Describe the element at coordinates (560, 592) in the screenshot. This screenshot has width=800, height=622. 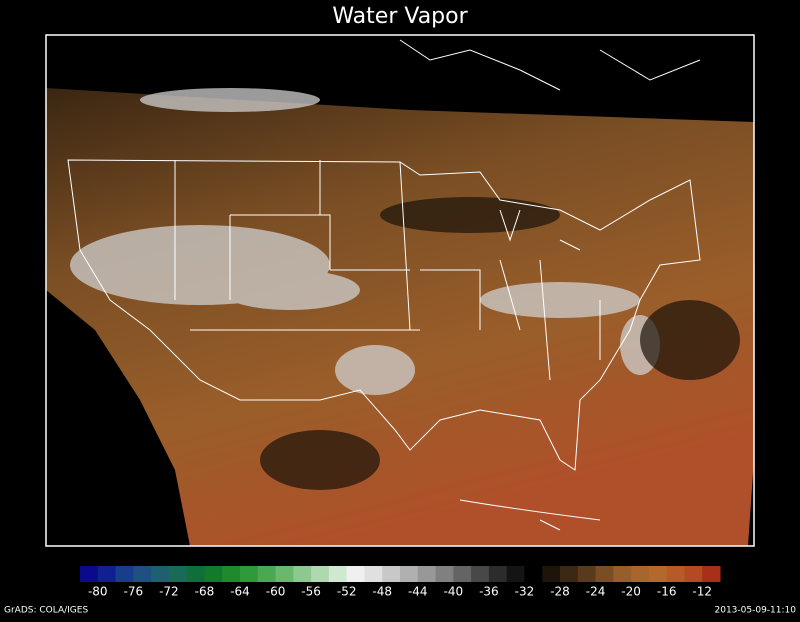
I see `colorbar-tick-label: -28` at that location.